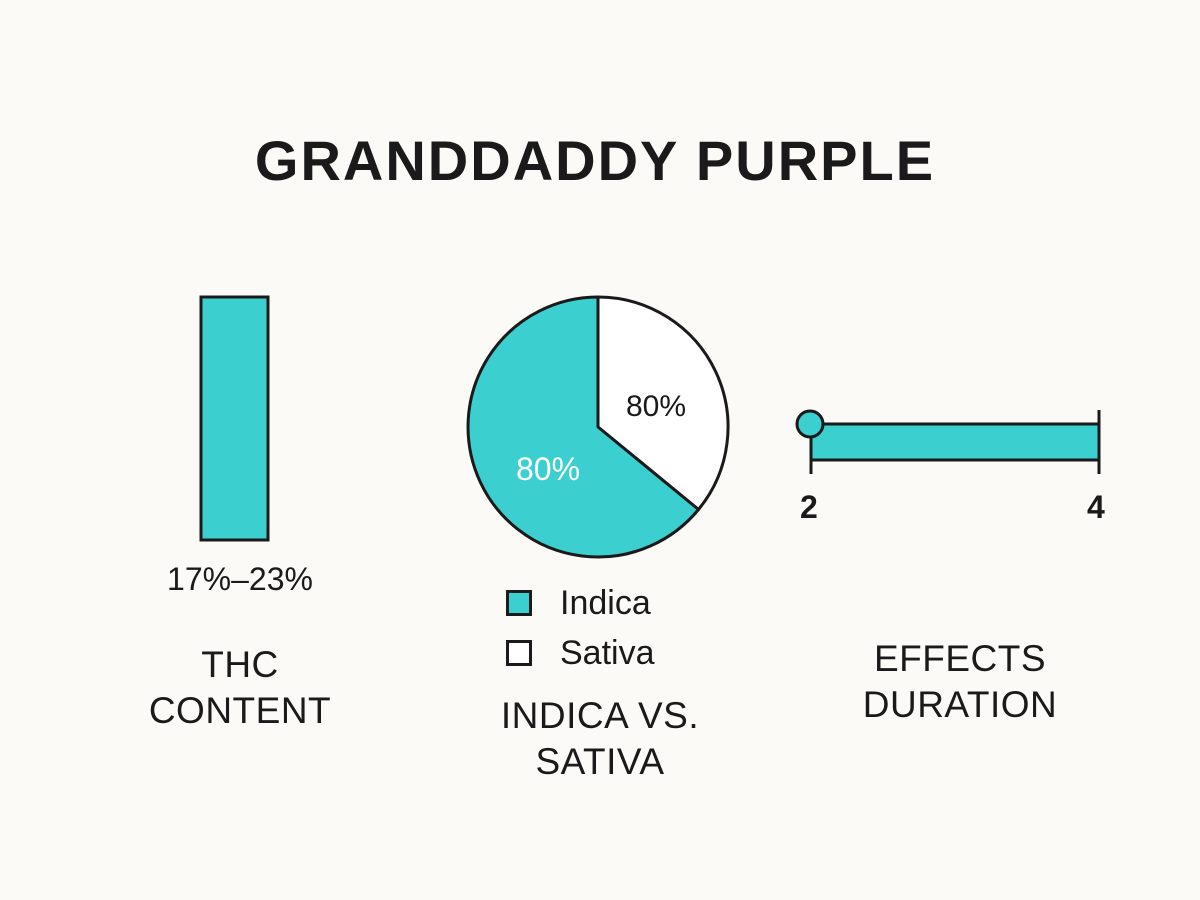  I want to click on pie-slice-indica, so click(583, 427).